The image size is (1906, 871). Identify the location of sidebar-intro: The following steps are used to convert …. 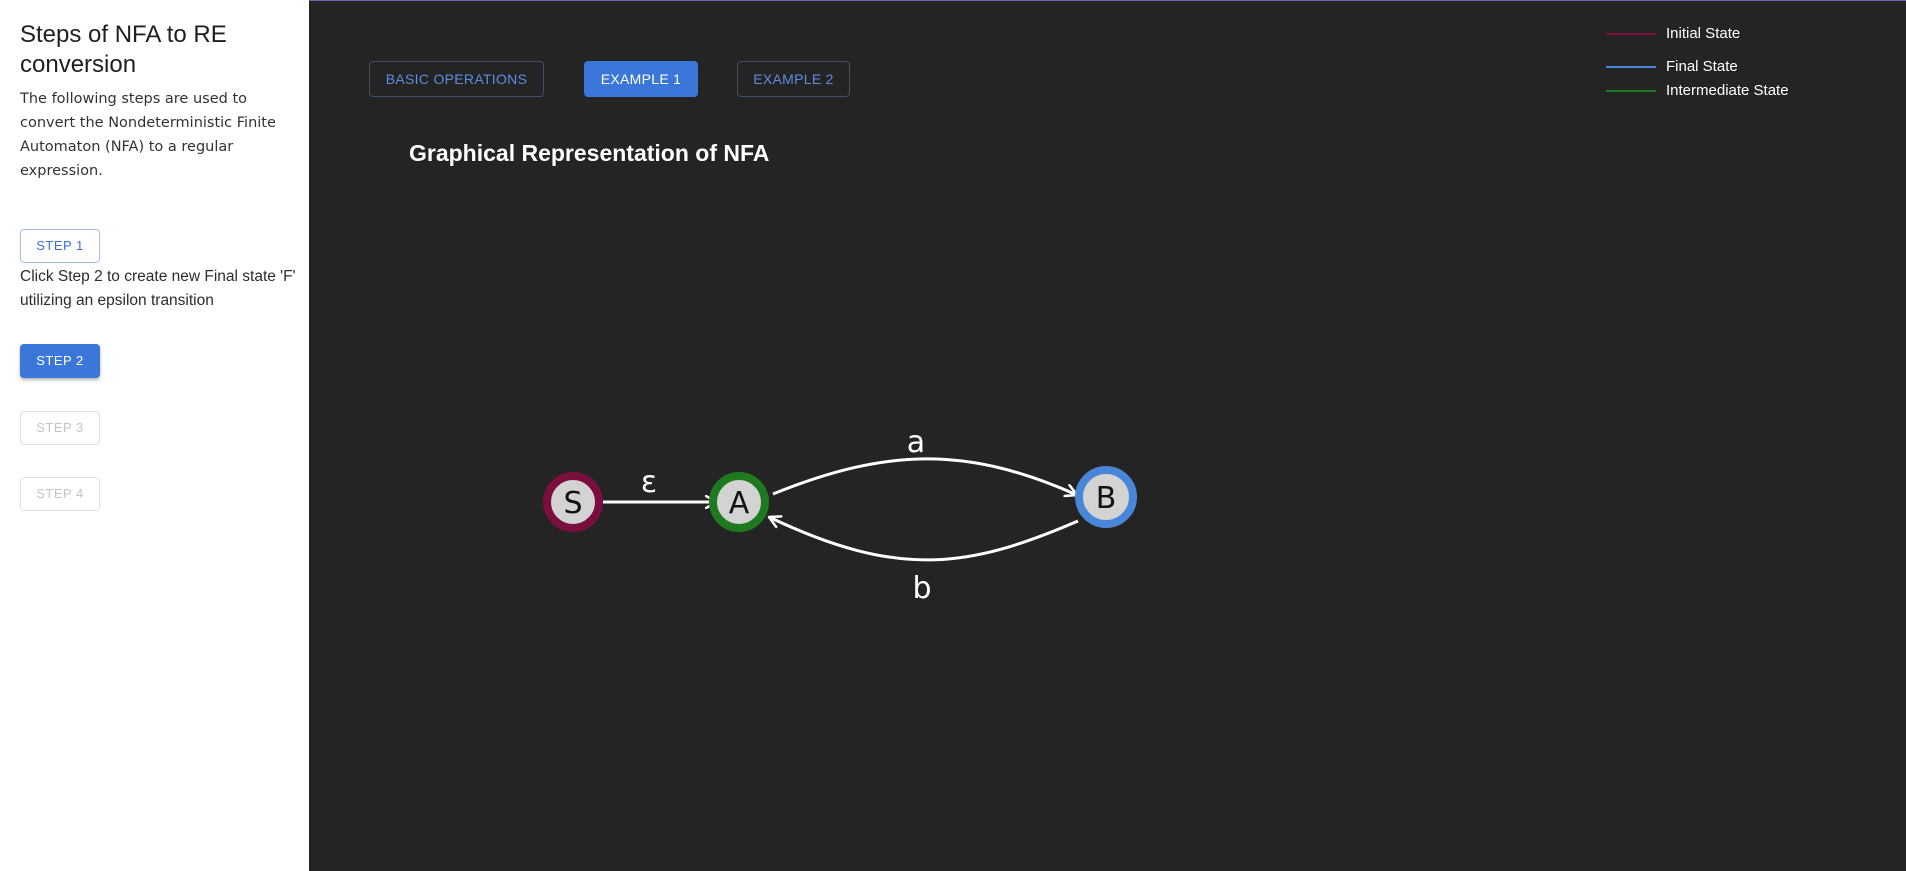
(148, 135).